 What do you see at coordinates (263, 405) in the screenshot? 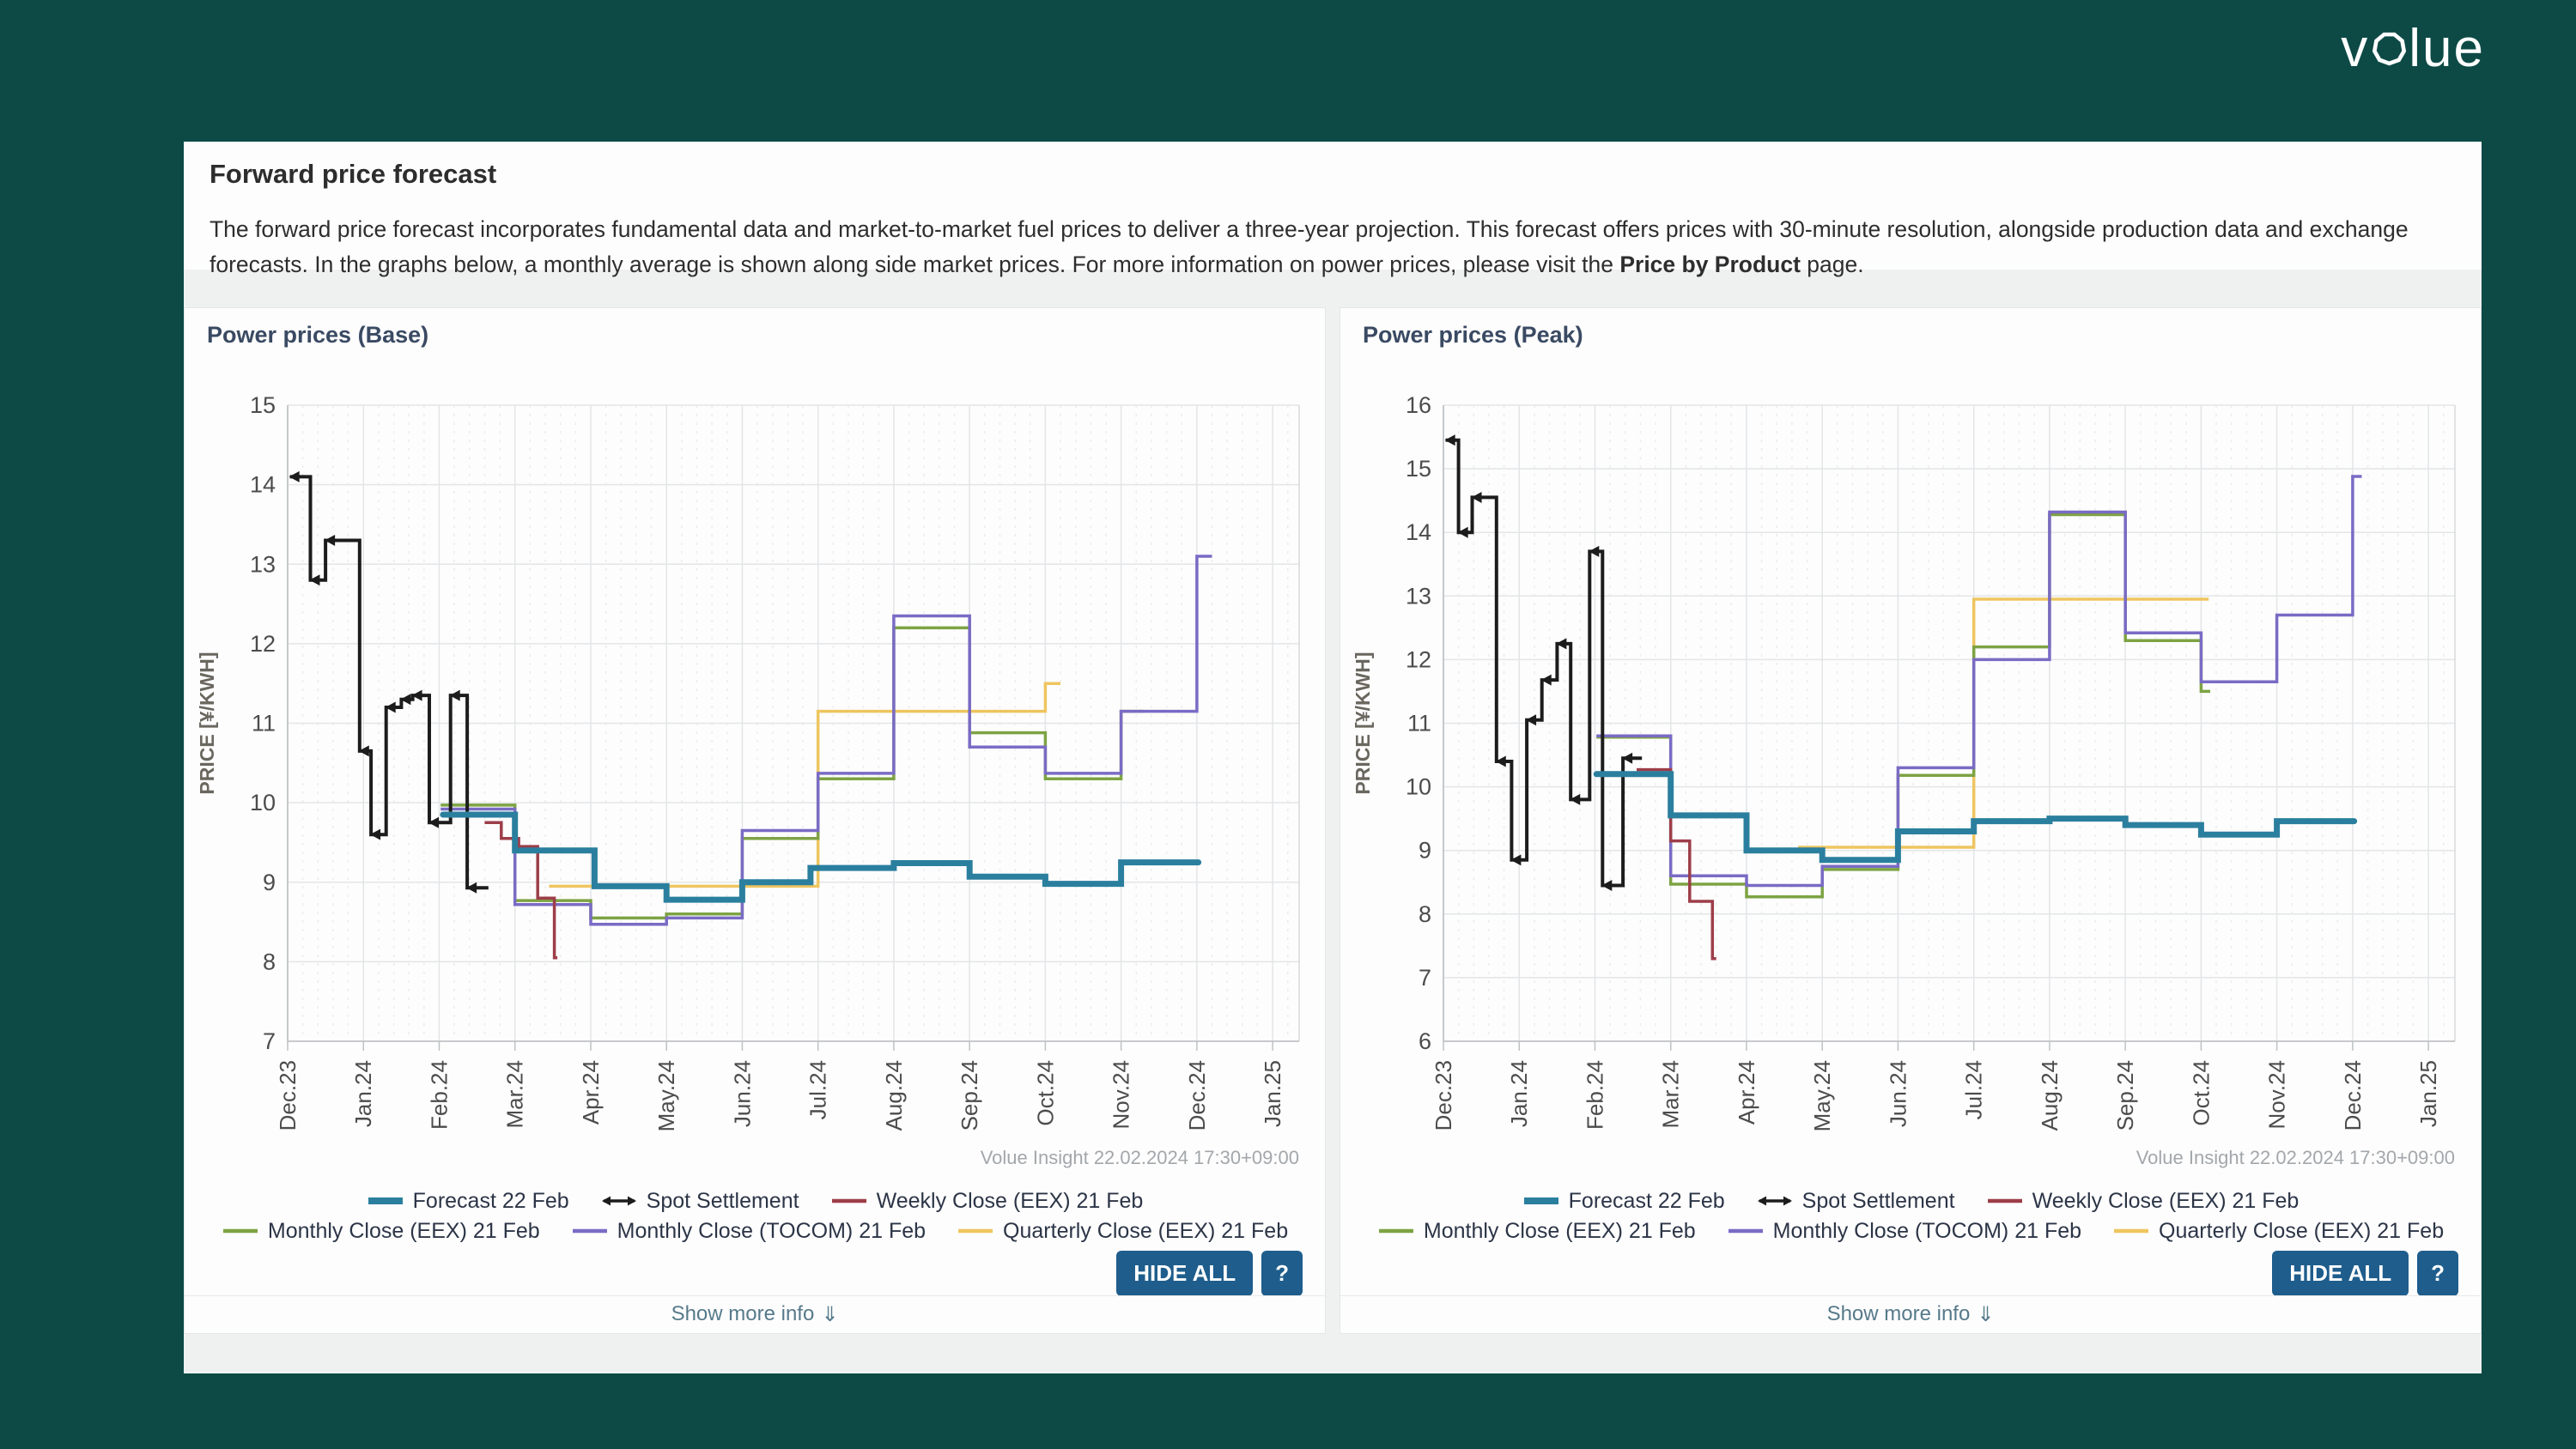
I see `svg-text: 15` at bounding box center [263, 405].